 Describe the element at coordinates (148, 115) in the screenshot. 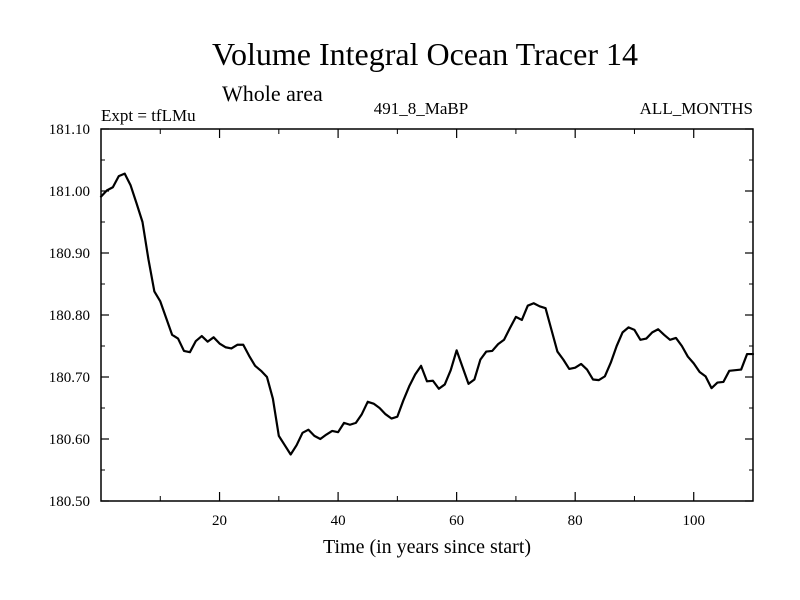

I see `experiment-label: Expt = tfLMu` at that location.